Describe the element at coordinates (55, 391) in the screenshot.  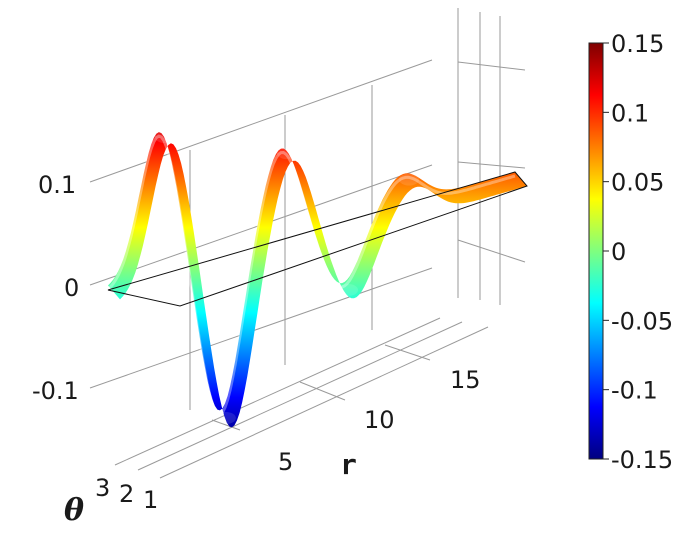
I see `z-tick-label: -0.1` at that location.